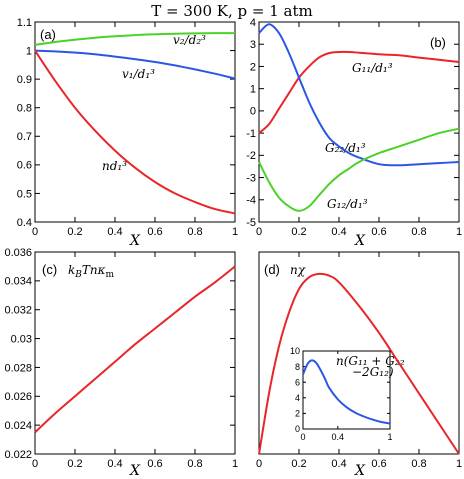 This screenshot has width=464, height=479. Describe the element at coordinates (18, 455) in the screenshot. I see `panel-c-ytick-label: 0.022` at that location.